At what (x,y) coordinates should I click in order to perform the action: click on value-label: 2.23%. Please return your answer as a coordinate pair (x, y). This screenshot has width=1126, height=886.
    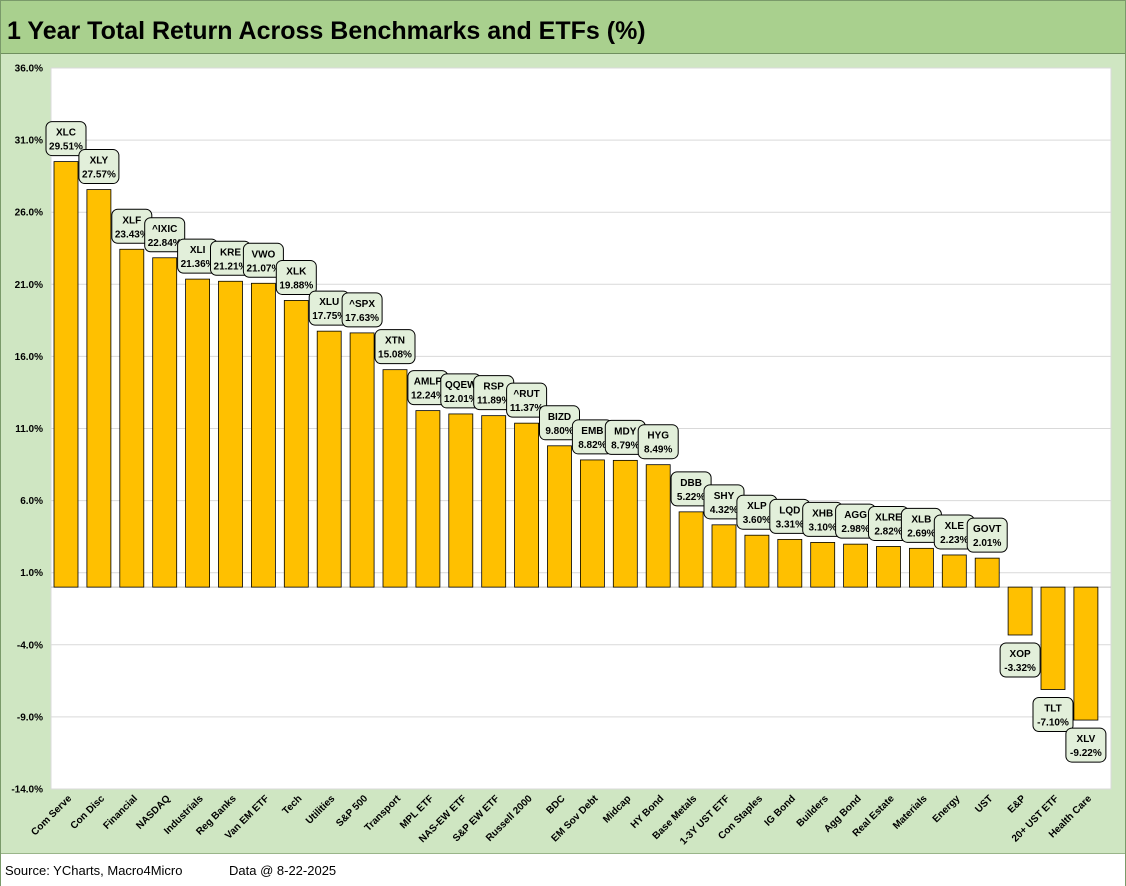
    Looking at the image, I should click on (954, 540).